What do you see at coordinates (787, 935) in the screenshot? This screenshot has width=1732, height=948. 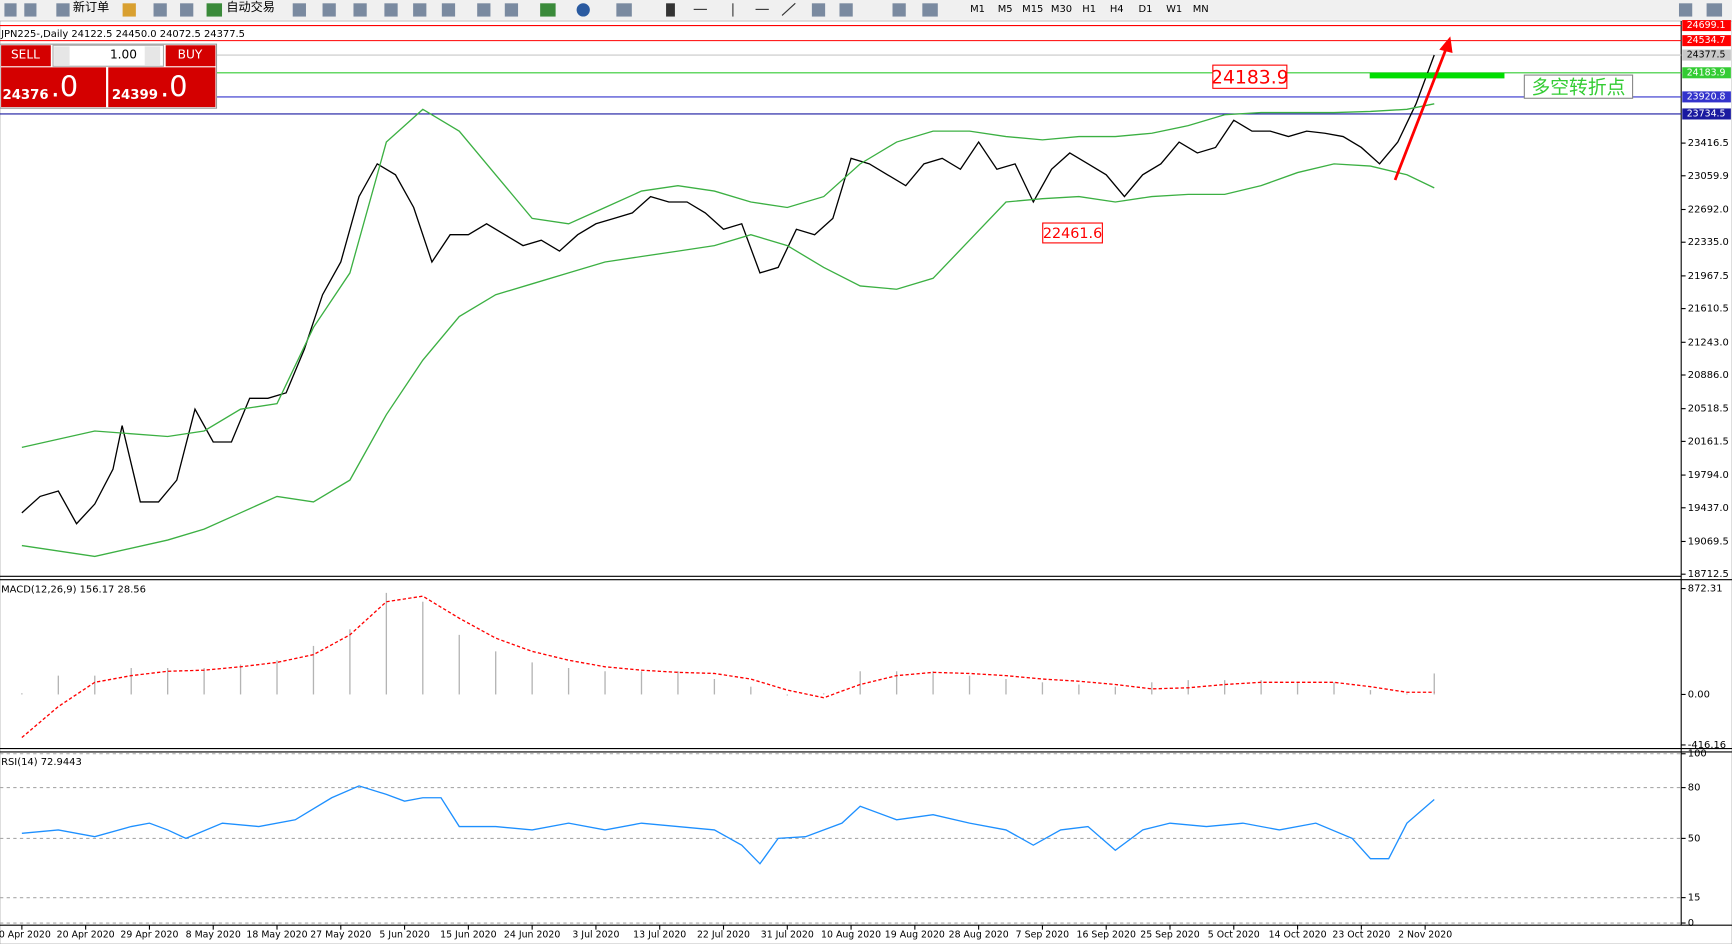 I see `x-tick-label: 31 Jul 2020` at bounding box center [787, 935].